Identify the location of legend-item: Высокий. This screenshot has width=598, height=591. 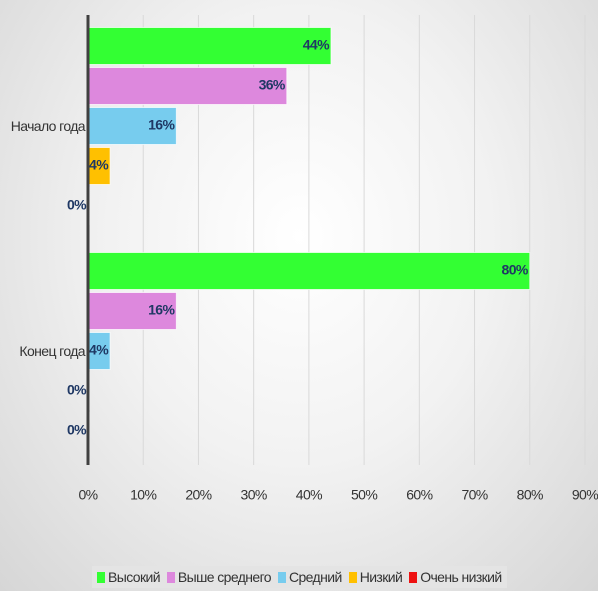
(129, 577).